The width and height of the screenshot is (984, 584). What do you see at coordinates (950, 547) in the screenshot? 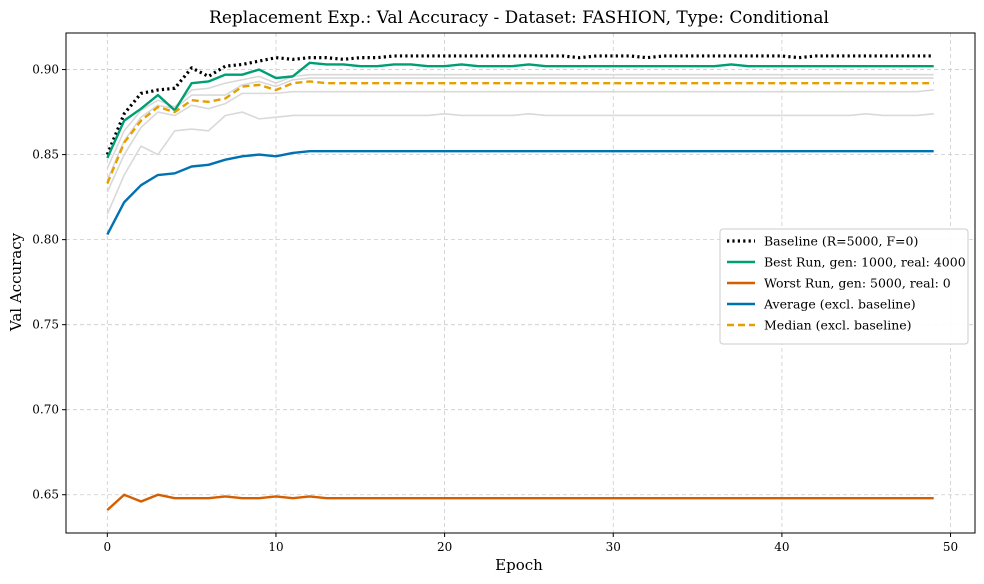
I see `x-tick-label: 50` at bounding box center [950, 547].